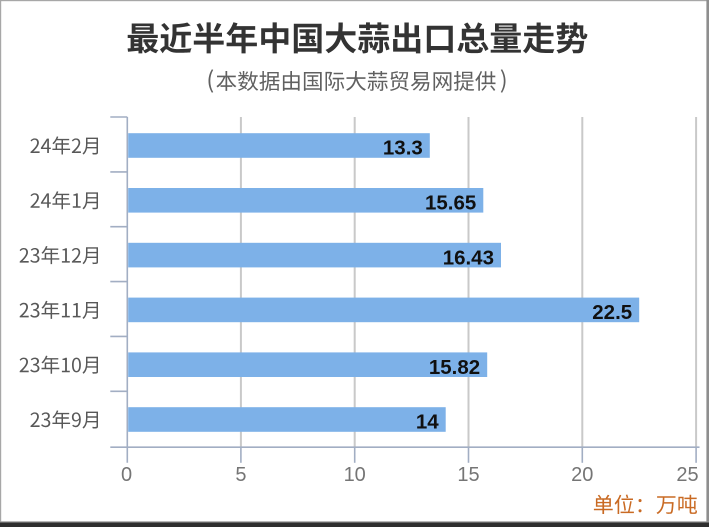  Describe the element at coordinates (403, 148) in the screenshot. I see `svg-text: 13.3` at that location.